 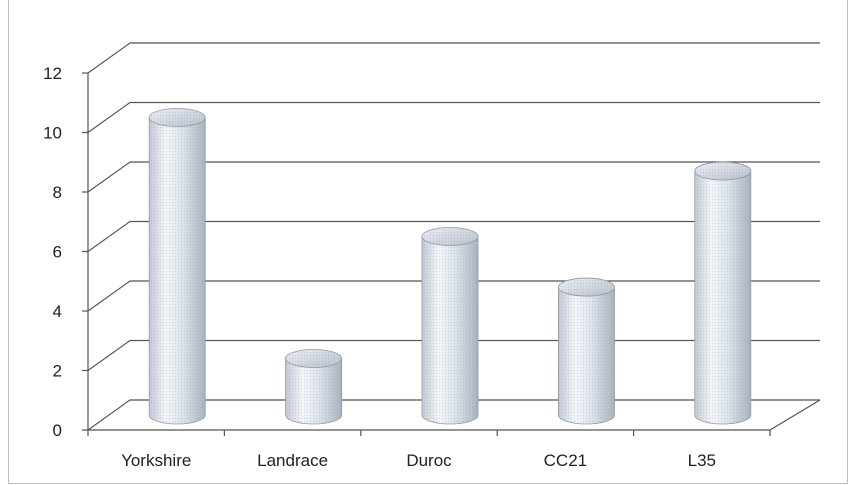 What do you see at coordinates (57, 371) in the screenshot?
I see `y-tick-label: 2` at bounding box center [57, 371].